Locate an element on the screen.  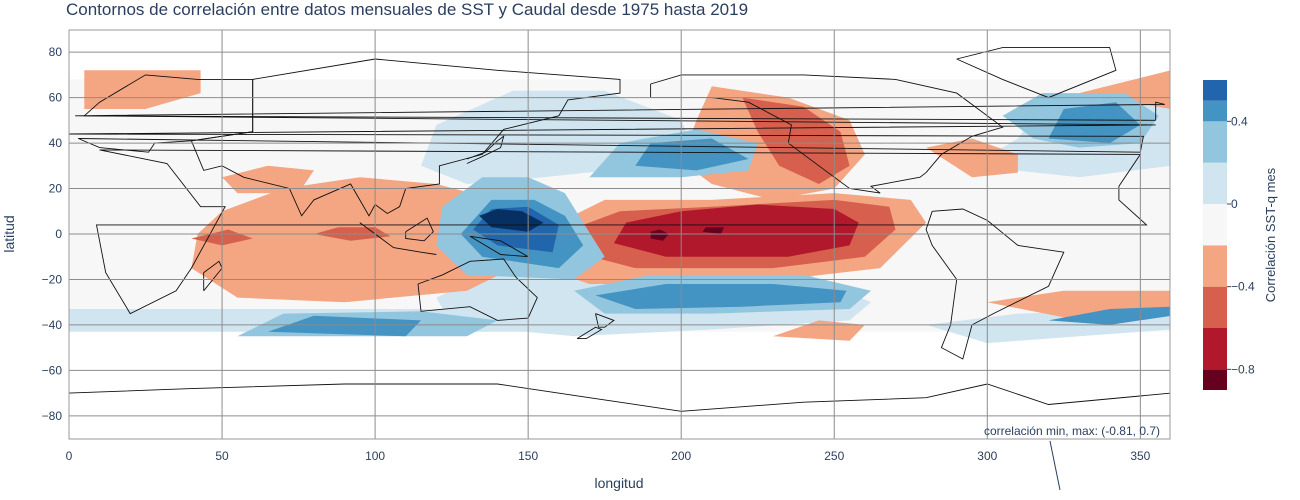
y-tick-label: −60 is located at coordinates (52, 370).